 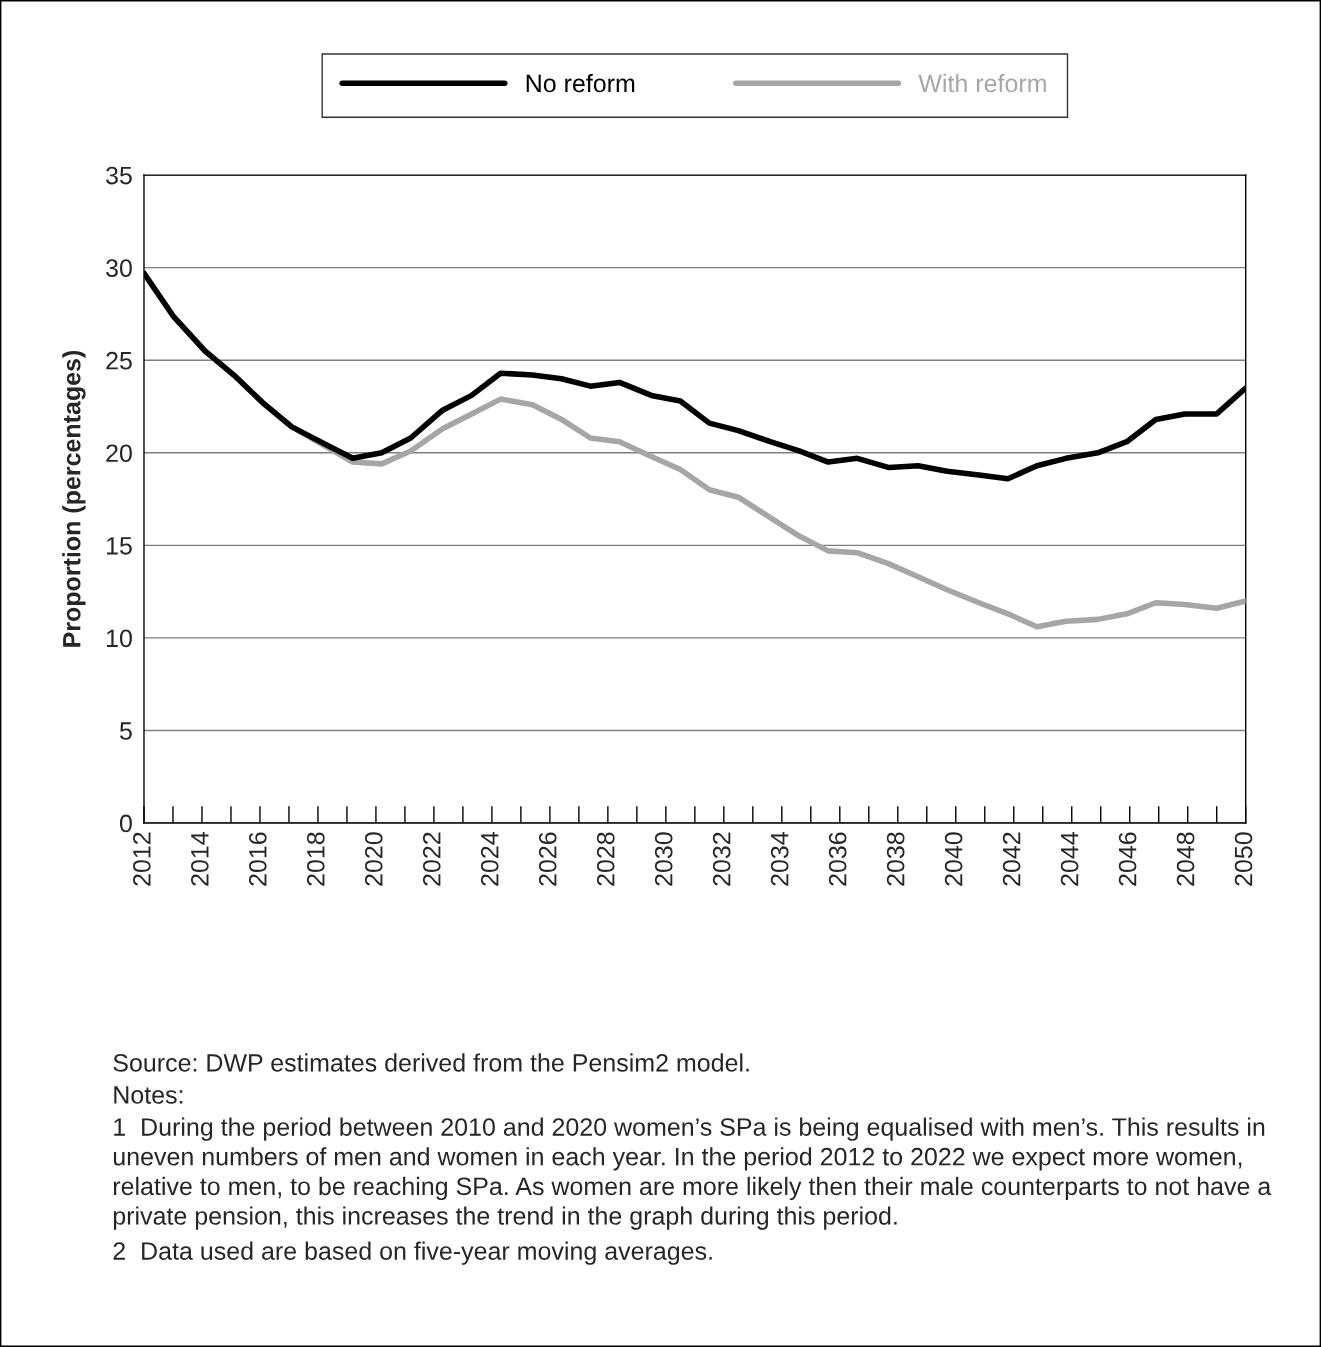 I want to click on x-tick-label: 2016, so click(x=257, y=859).